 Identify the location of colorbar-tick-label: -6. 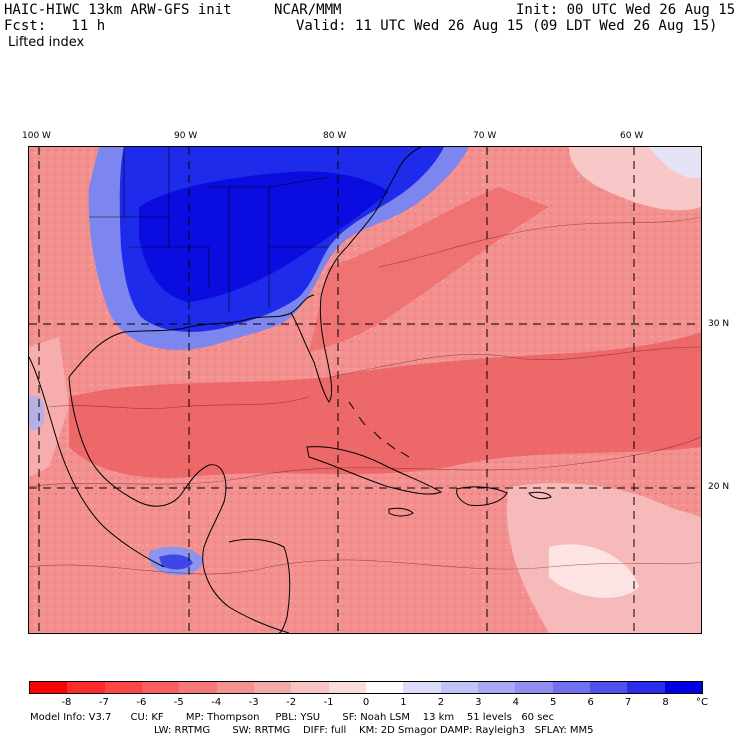
(141, 702).